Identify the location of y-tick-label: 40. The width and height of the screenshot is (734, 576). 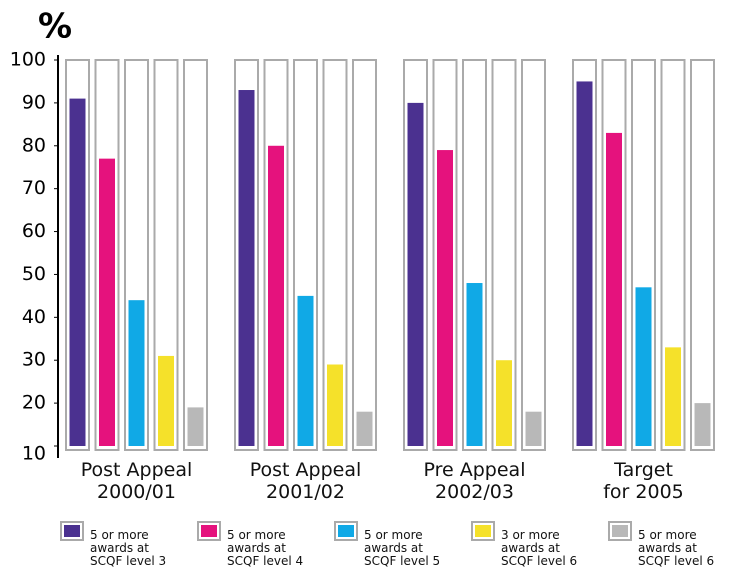
(34, 317).